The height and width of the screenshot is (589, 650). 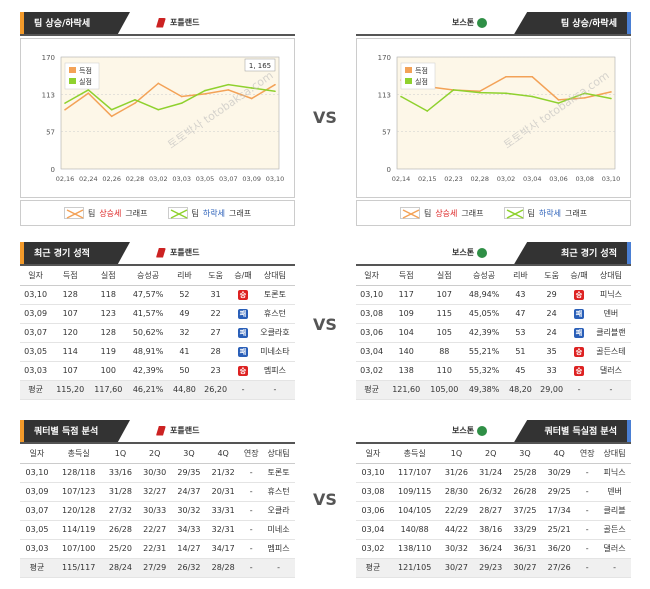 What do you see at coordinates (493, 454) in the screenshot?
I see `table-header-row: 일자 총득실 1Q 2Q 3Q 4Q 연장 상대팀` at bounding box center [493, 454].